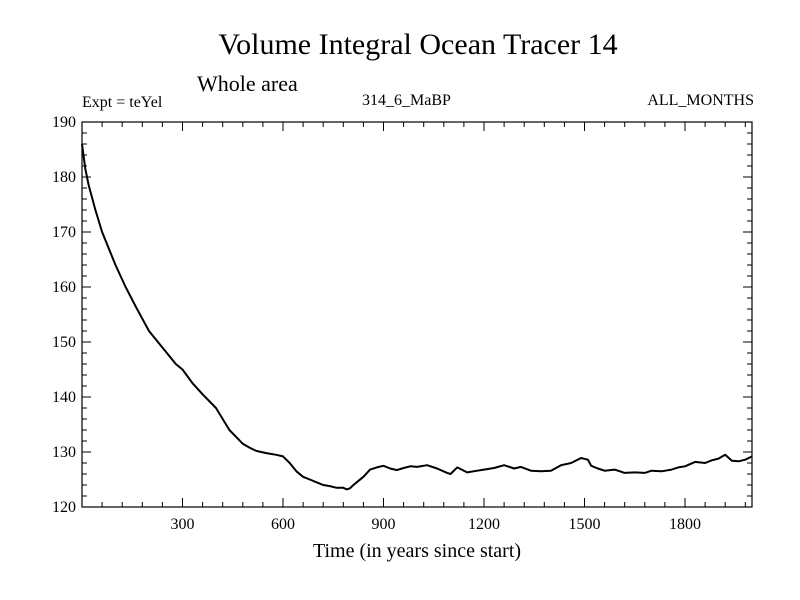  Describe the element at coordinates (700, 100) in the screenshot. I see `months-label: ALL_MONTHS` at that location.